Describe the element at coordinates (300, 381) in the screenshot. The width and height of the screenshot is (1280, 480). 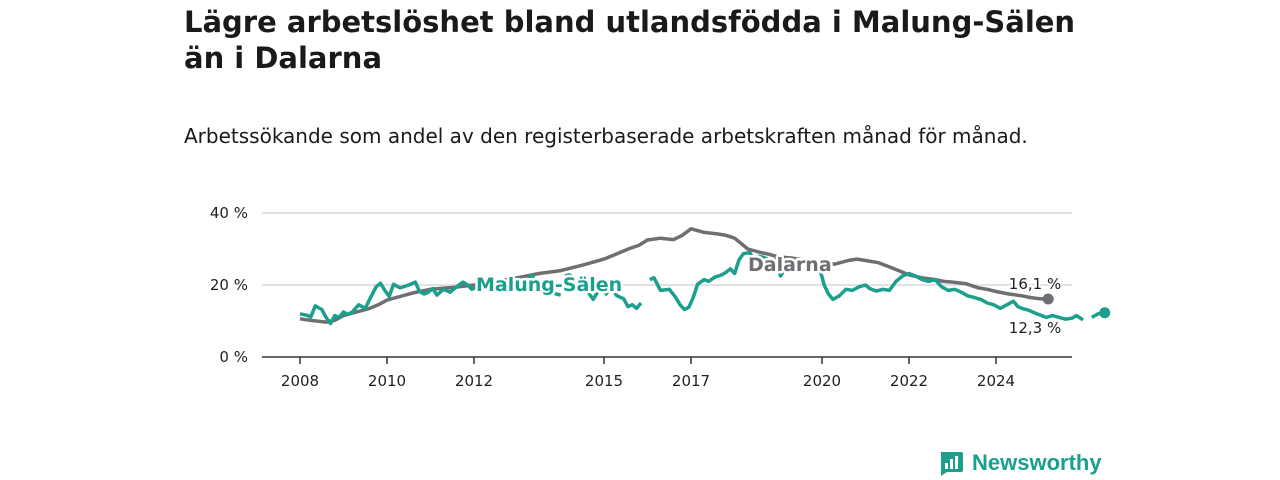
I see `x-tick-label: 2008` at that location.